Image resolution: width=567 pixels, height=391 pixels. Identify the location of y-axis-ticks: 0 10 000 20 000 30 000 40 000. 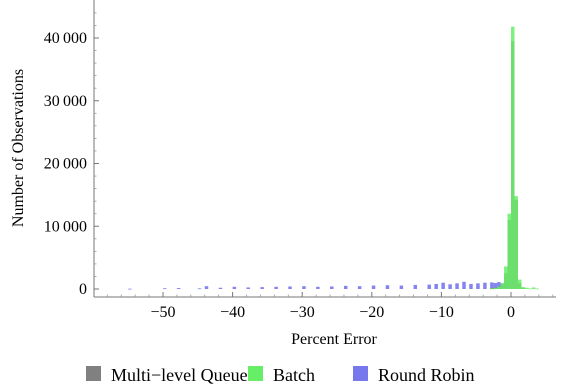
(71, 155).